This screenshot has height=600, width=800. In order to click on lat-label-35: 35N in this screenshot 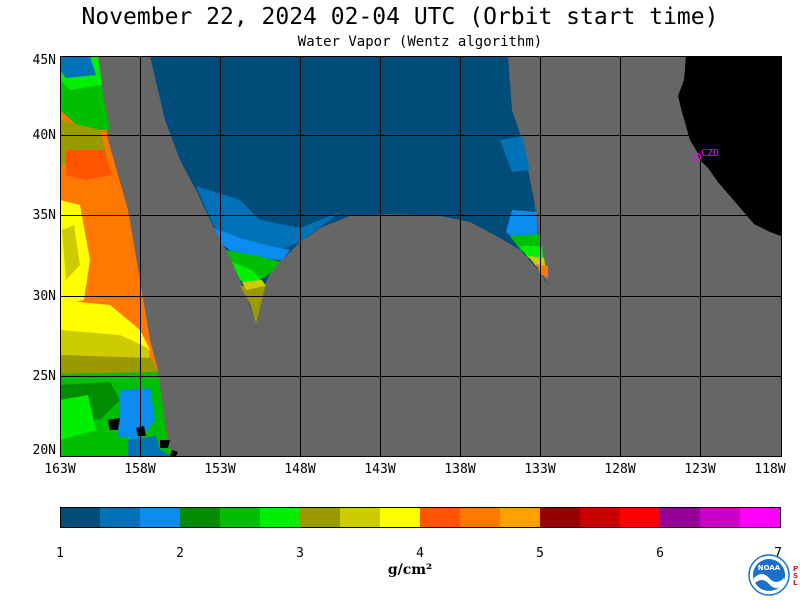, I will do `click(44, 215)`.